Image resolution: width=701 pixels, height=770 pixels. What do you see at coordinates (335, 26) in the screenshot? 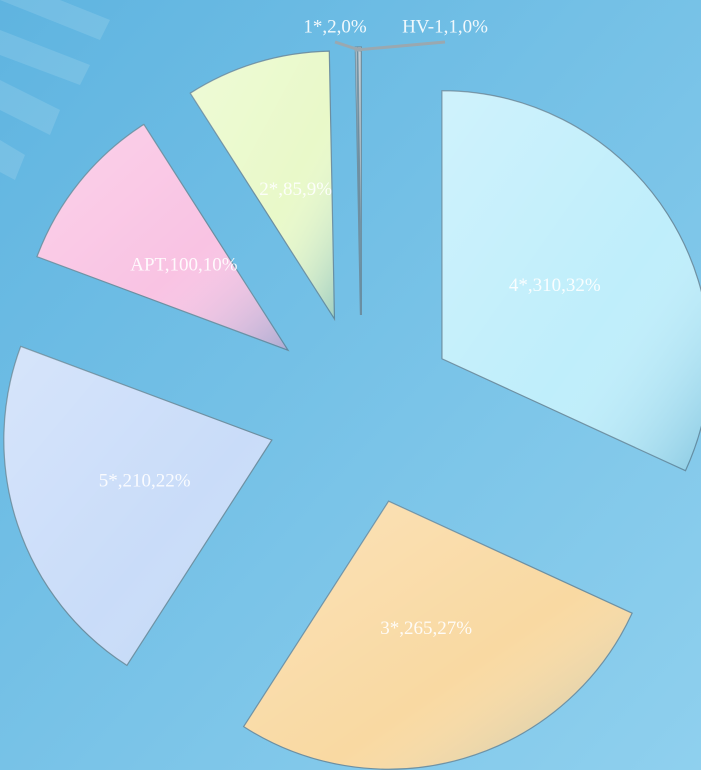
I see `data-label: 1*,2,0%` at bounding box center [335, 26].